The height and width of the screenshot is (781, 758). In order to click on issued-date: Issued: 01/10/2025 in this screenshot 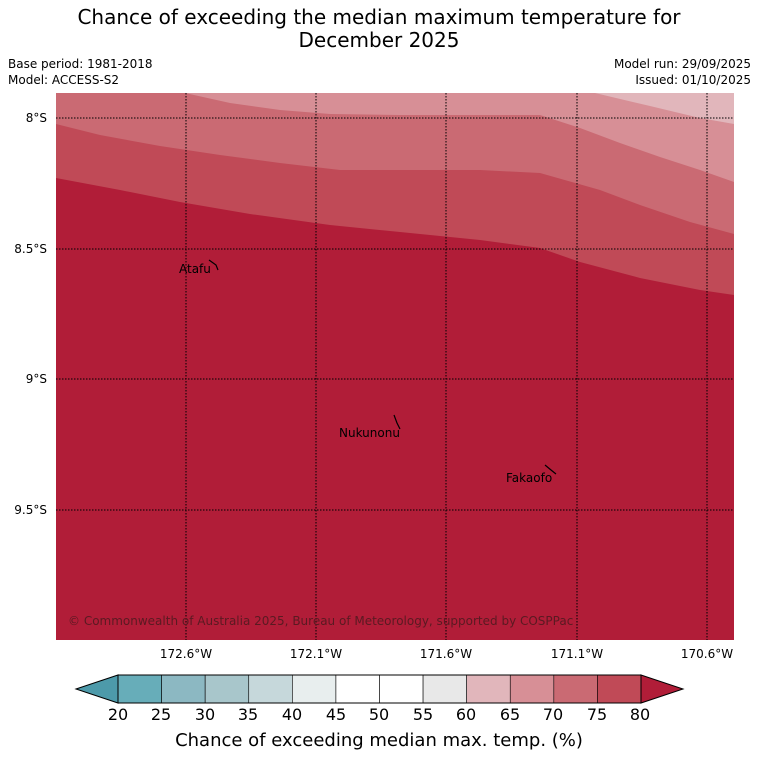, I will do `click(693, 80)`.